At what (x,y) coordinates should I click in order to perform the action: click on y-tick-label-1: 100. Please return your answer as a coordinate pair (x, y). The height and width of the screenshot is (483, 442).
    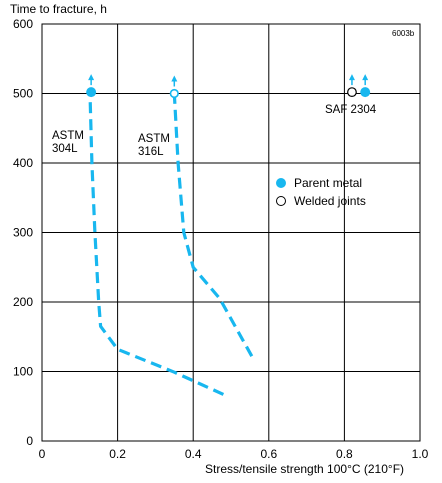
    Looking at the image, I should click on (23, 372).